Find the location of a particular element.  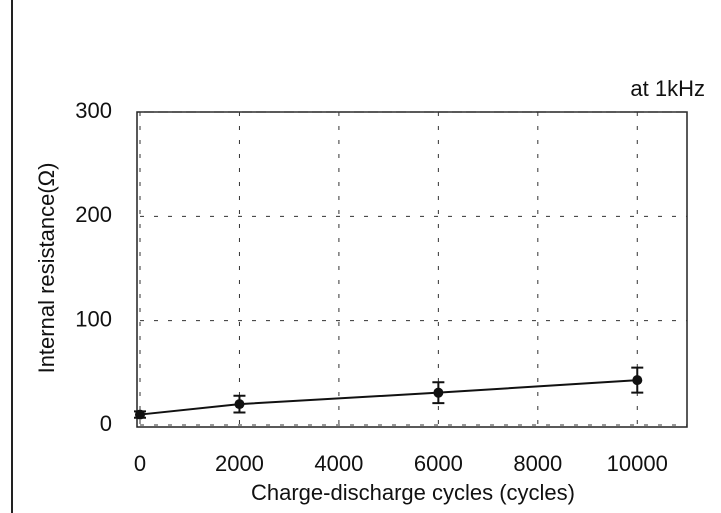

y-axis-label: Internal resistance(Ω) is located at coordinates (46, 268).